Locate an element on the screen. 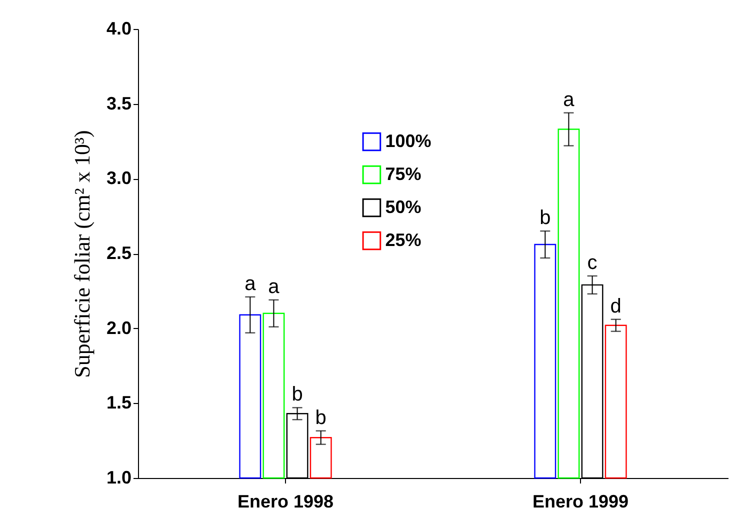 The image size is (738, 528). y-tick-label: 3.5 is located at coordinates (119, 103).